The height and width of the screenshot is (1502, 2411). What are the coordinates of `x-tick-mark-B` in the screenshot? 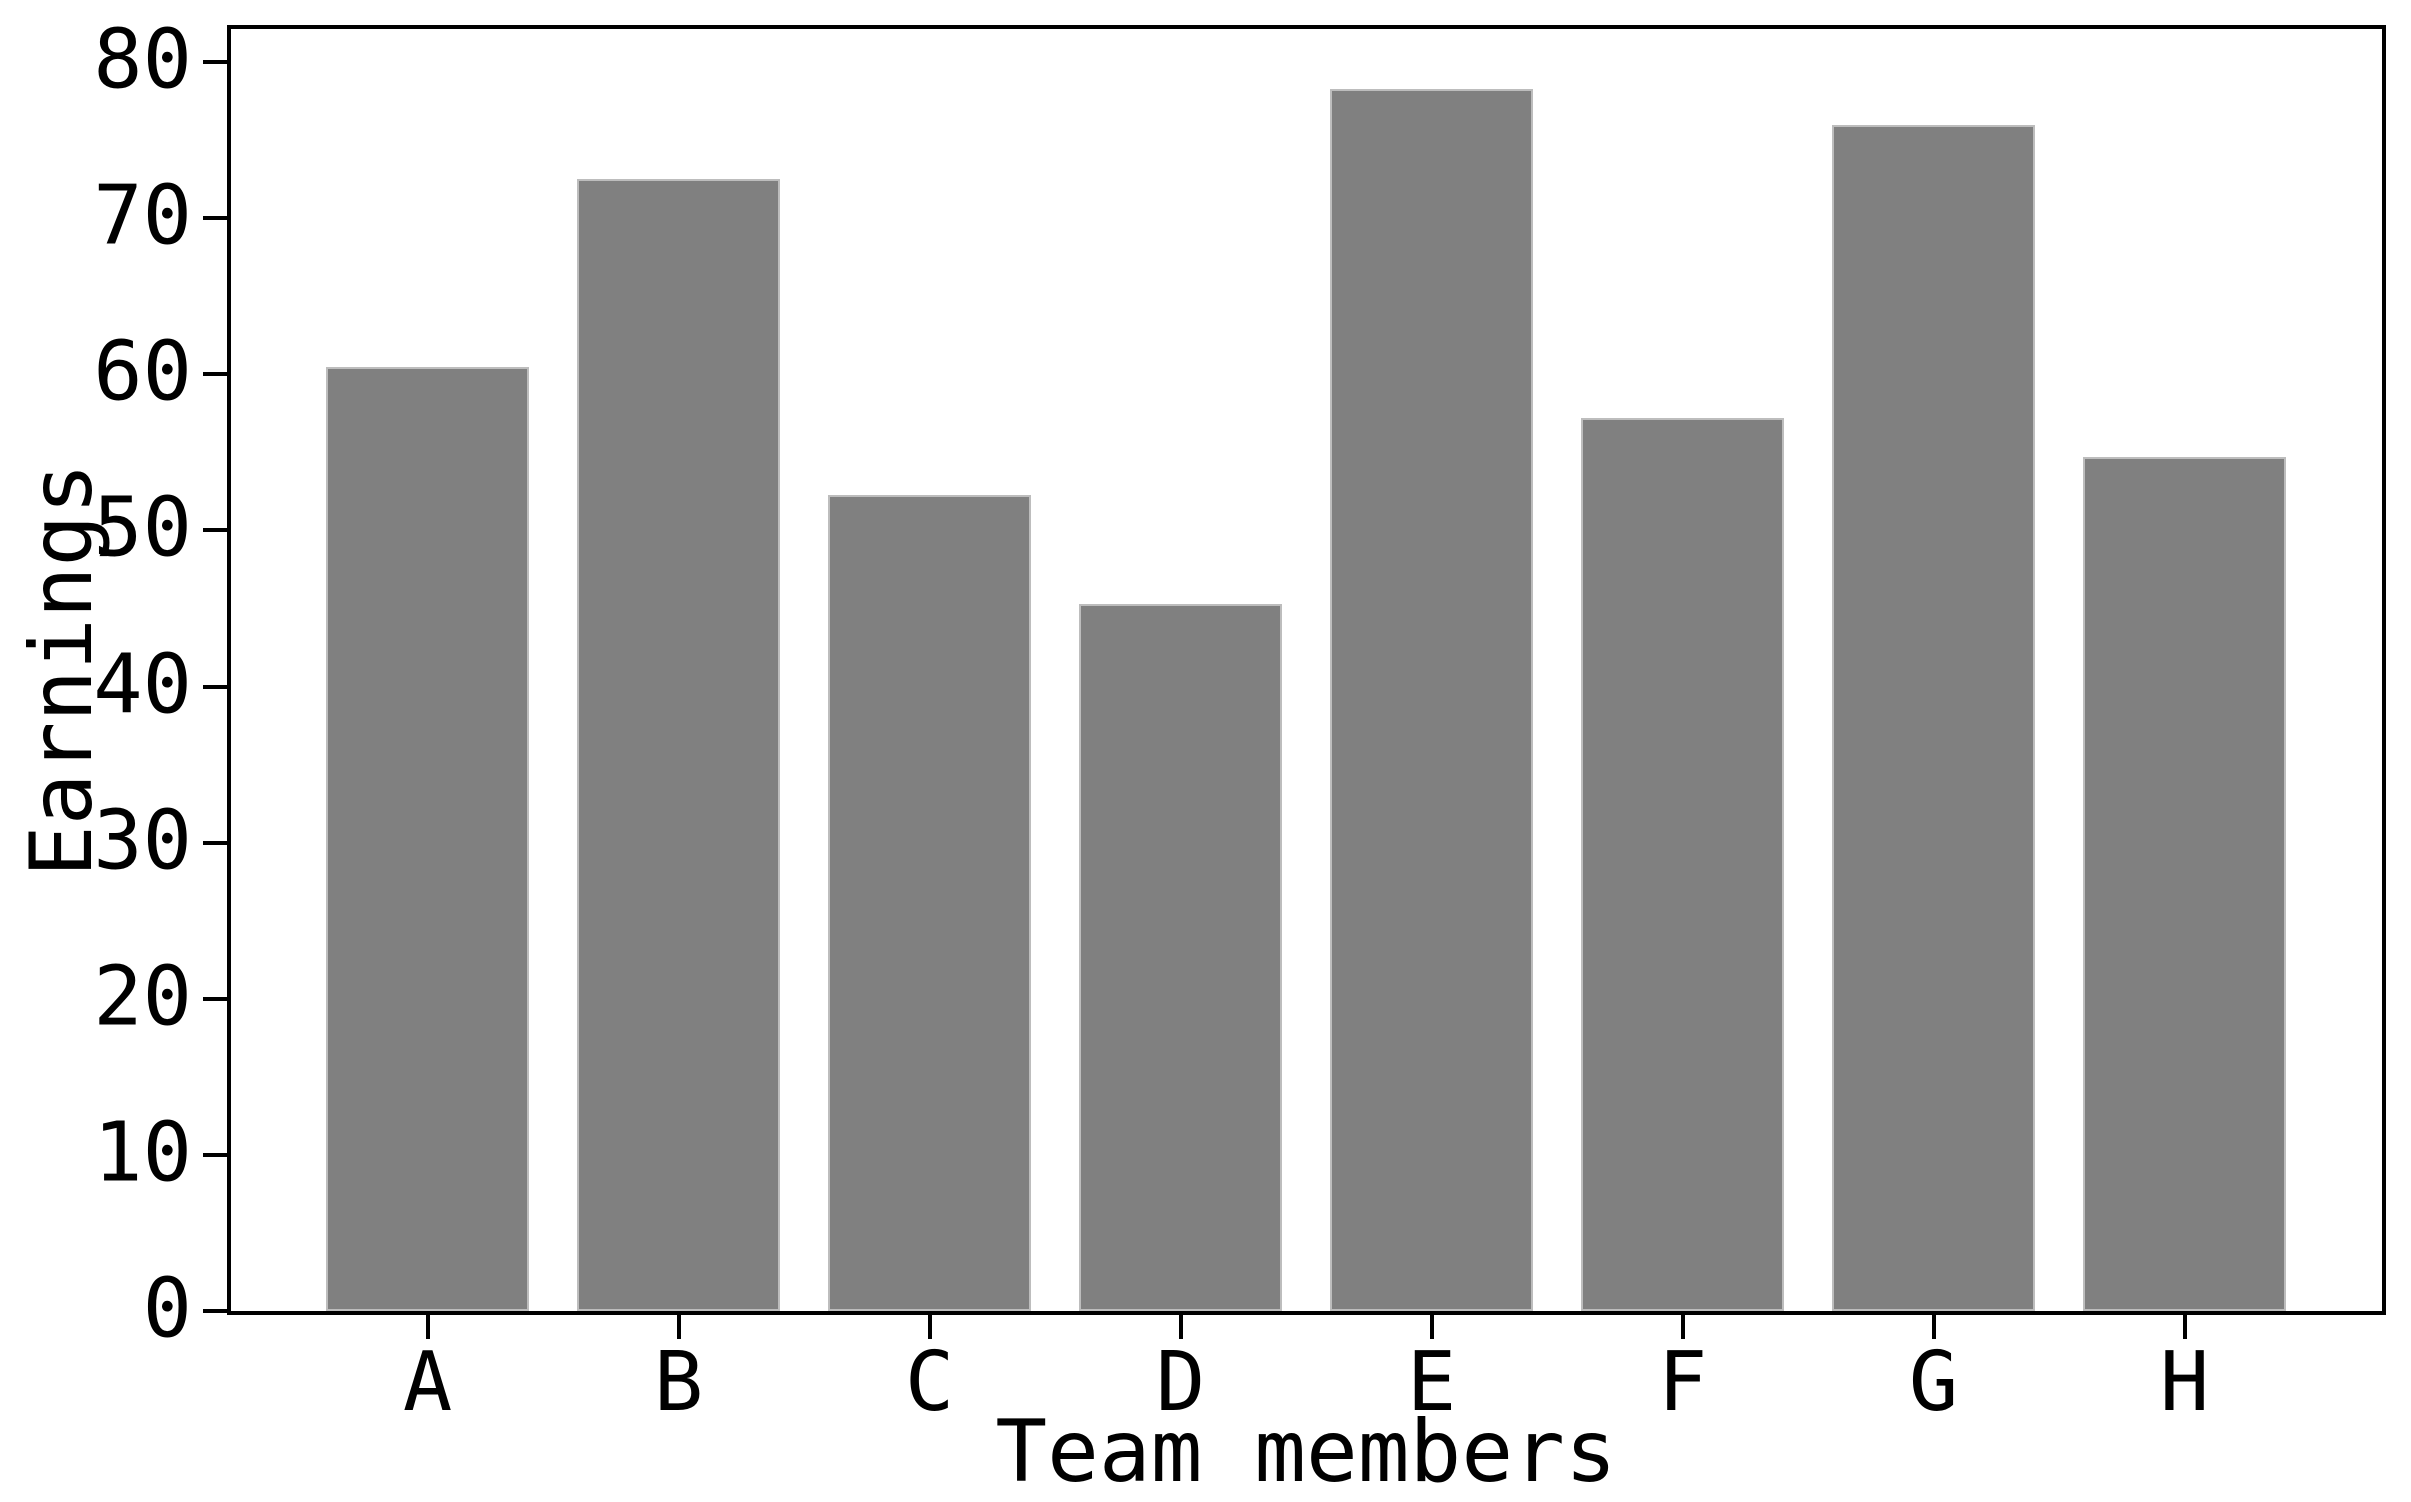 It's located at (678, 1326).